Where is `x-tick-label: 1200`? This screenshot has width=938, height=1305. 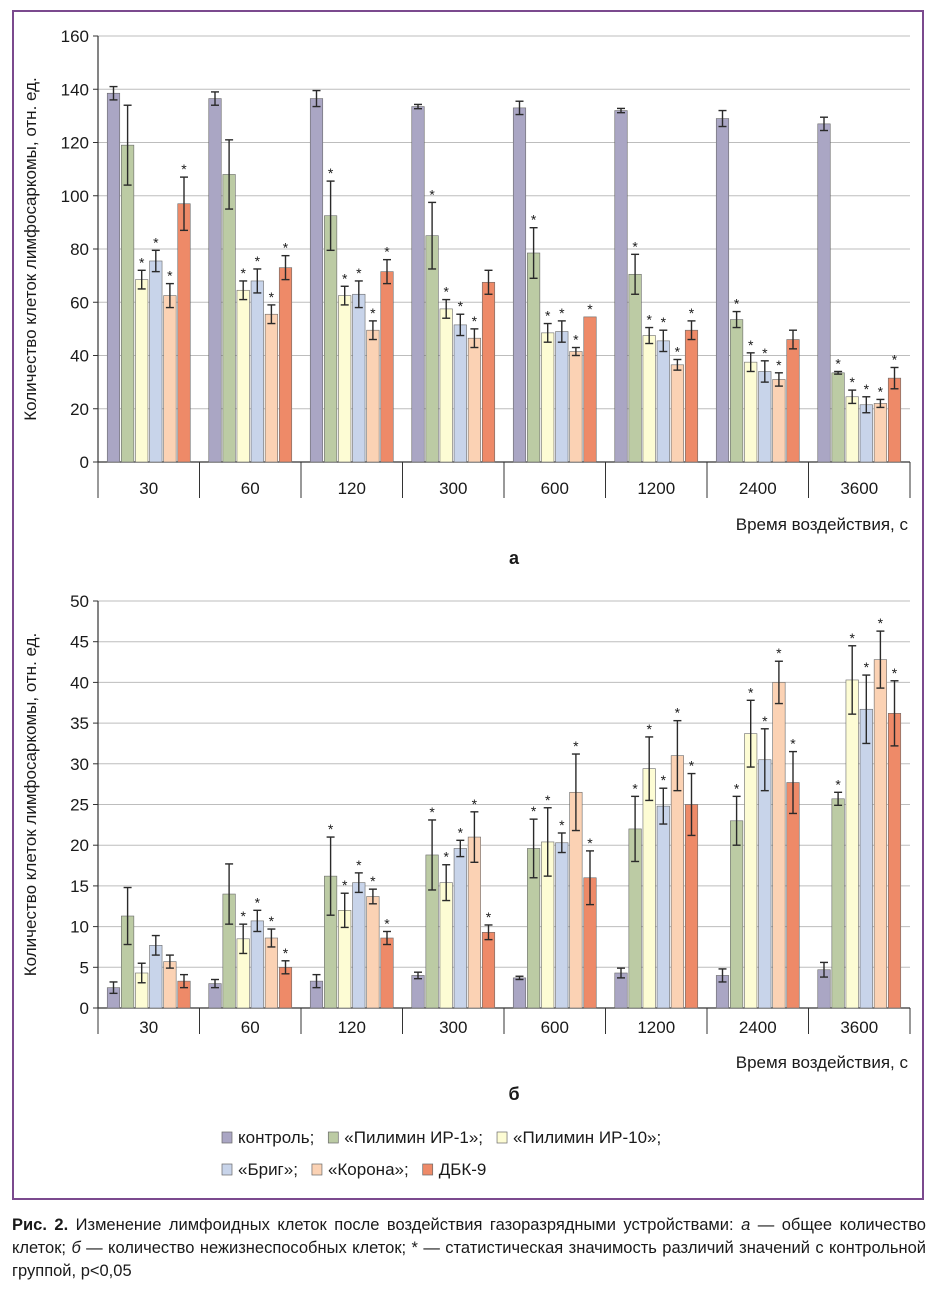
x-tick-label: 1200 is located at coordinates (656, 488).